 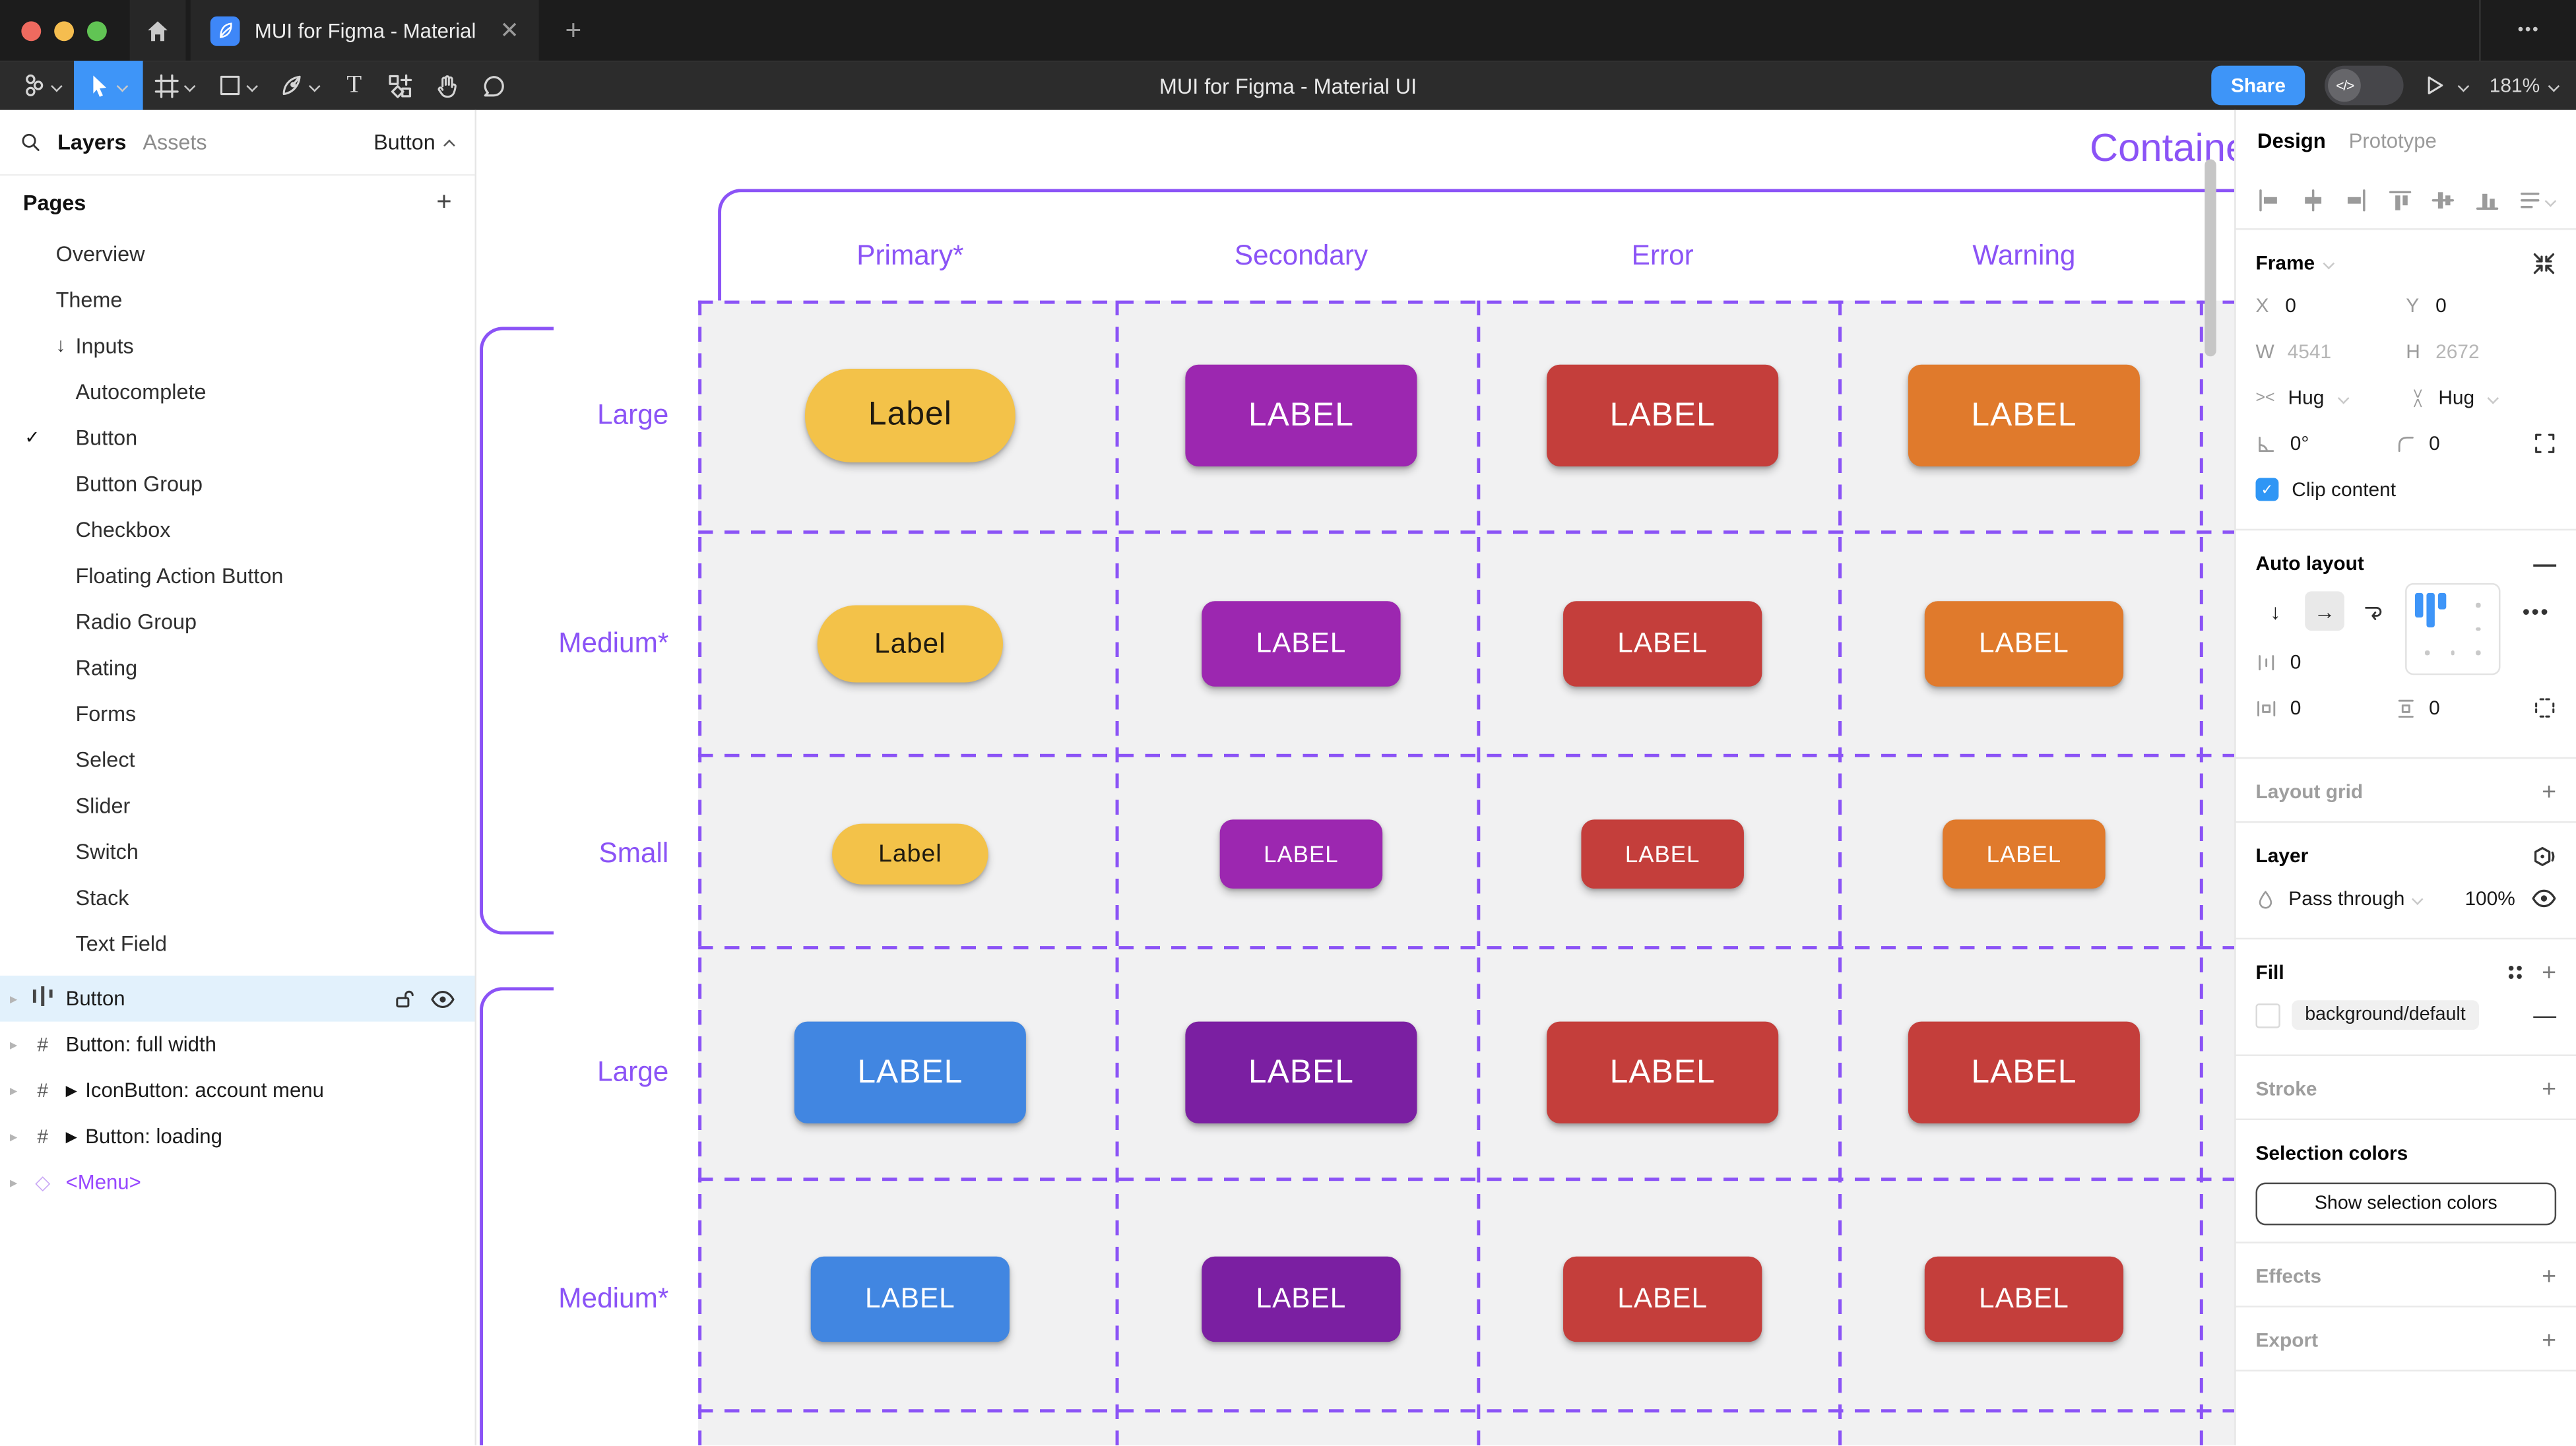 I want to click on rotation-field: 0°, so click(x=2324, y=443).